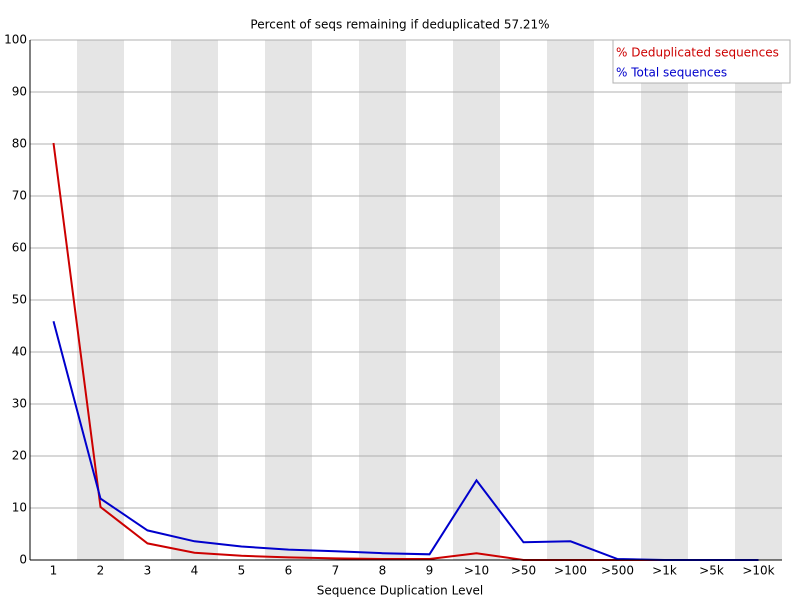 The width and height of the screenshot is (800, 600). What do you see at coordinates (711, 571) in the screenshot?
I see `x-tick-label: >5k` at bounding box center [711, 571].